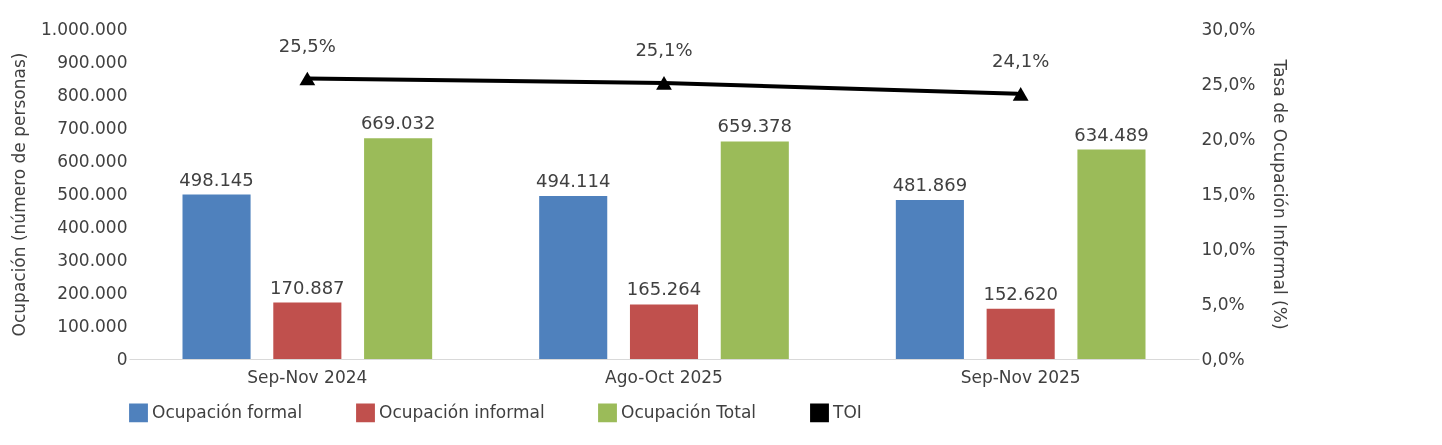  I want to click on data-label: 152.620, so click(1020, 293).